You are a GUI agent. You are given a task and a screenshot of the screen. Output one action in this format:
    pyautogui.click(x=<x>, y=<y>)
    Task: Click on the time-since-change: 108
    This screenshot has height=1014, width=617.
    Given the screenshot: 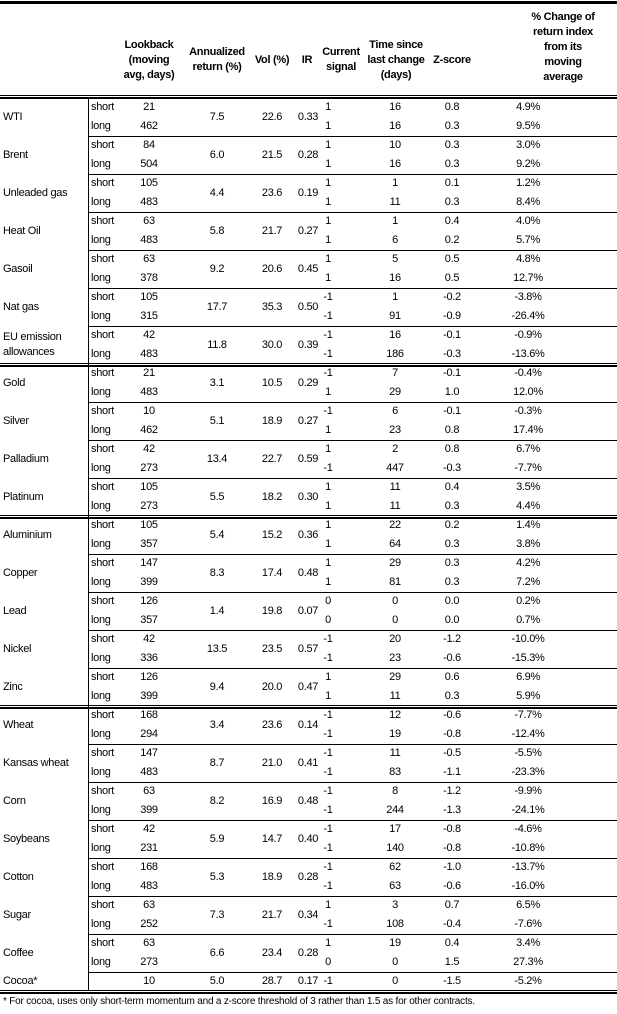 What is the action you would take?
    pyautogui.click(x=395, y=924)
    